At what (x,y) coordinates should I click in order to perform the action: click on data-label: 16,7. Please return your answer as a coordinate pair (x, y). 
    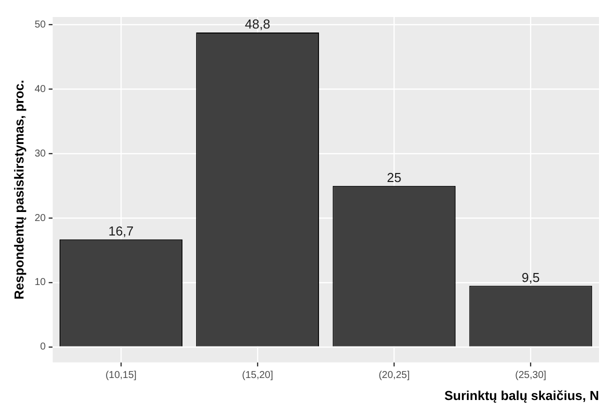
    Looking at the image, I should click on (121, 230).